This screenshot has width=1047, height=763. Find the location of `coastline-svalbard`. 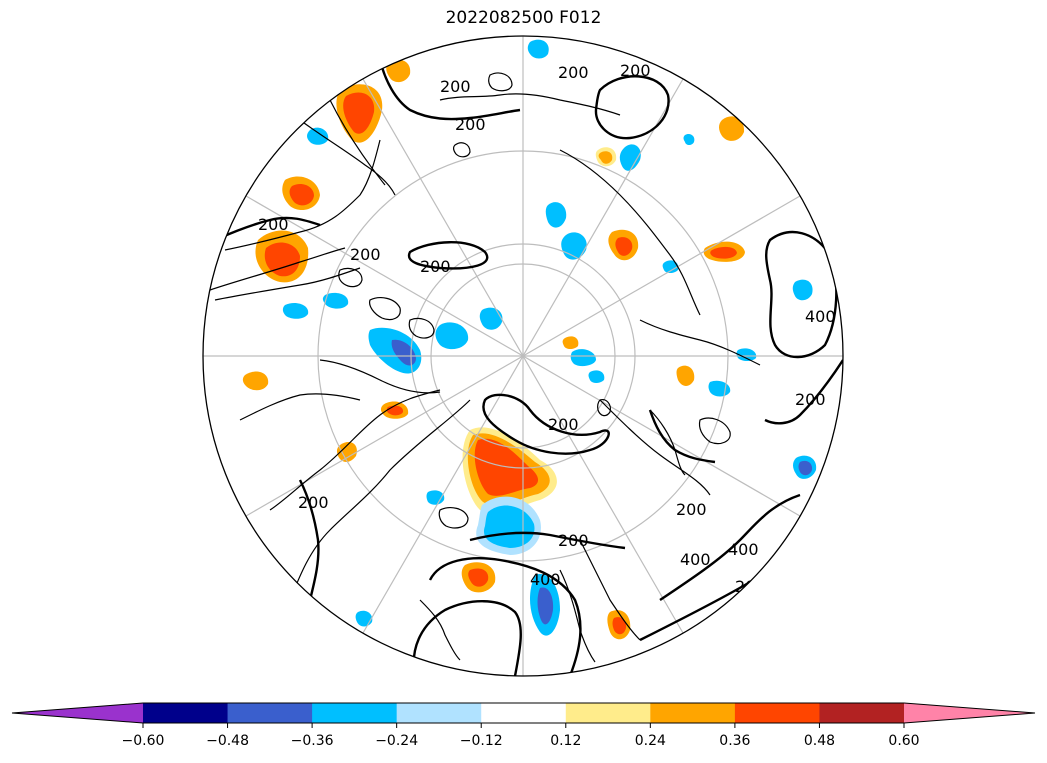

coastline-svalbard is located at coordinates (604, 408).